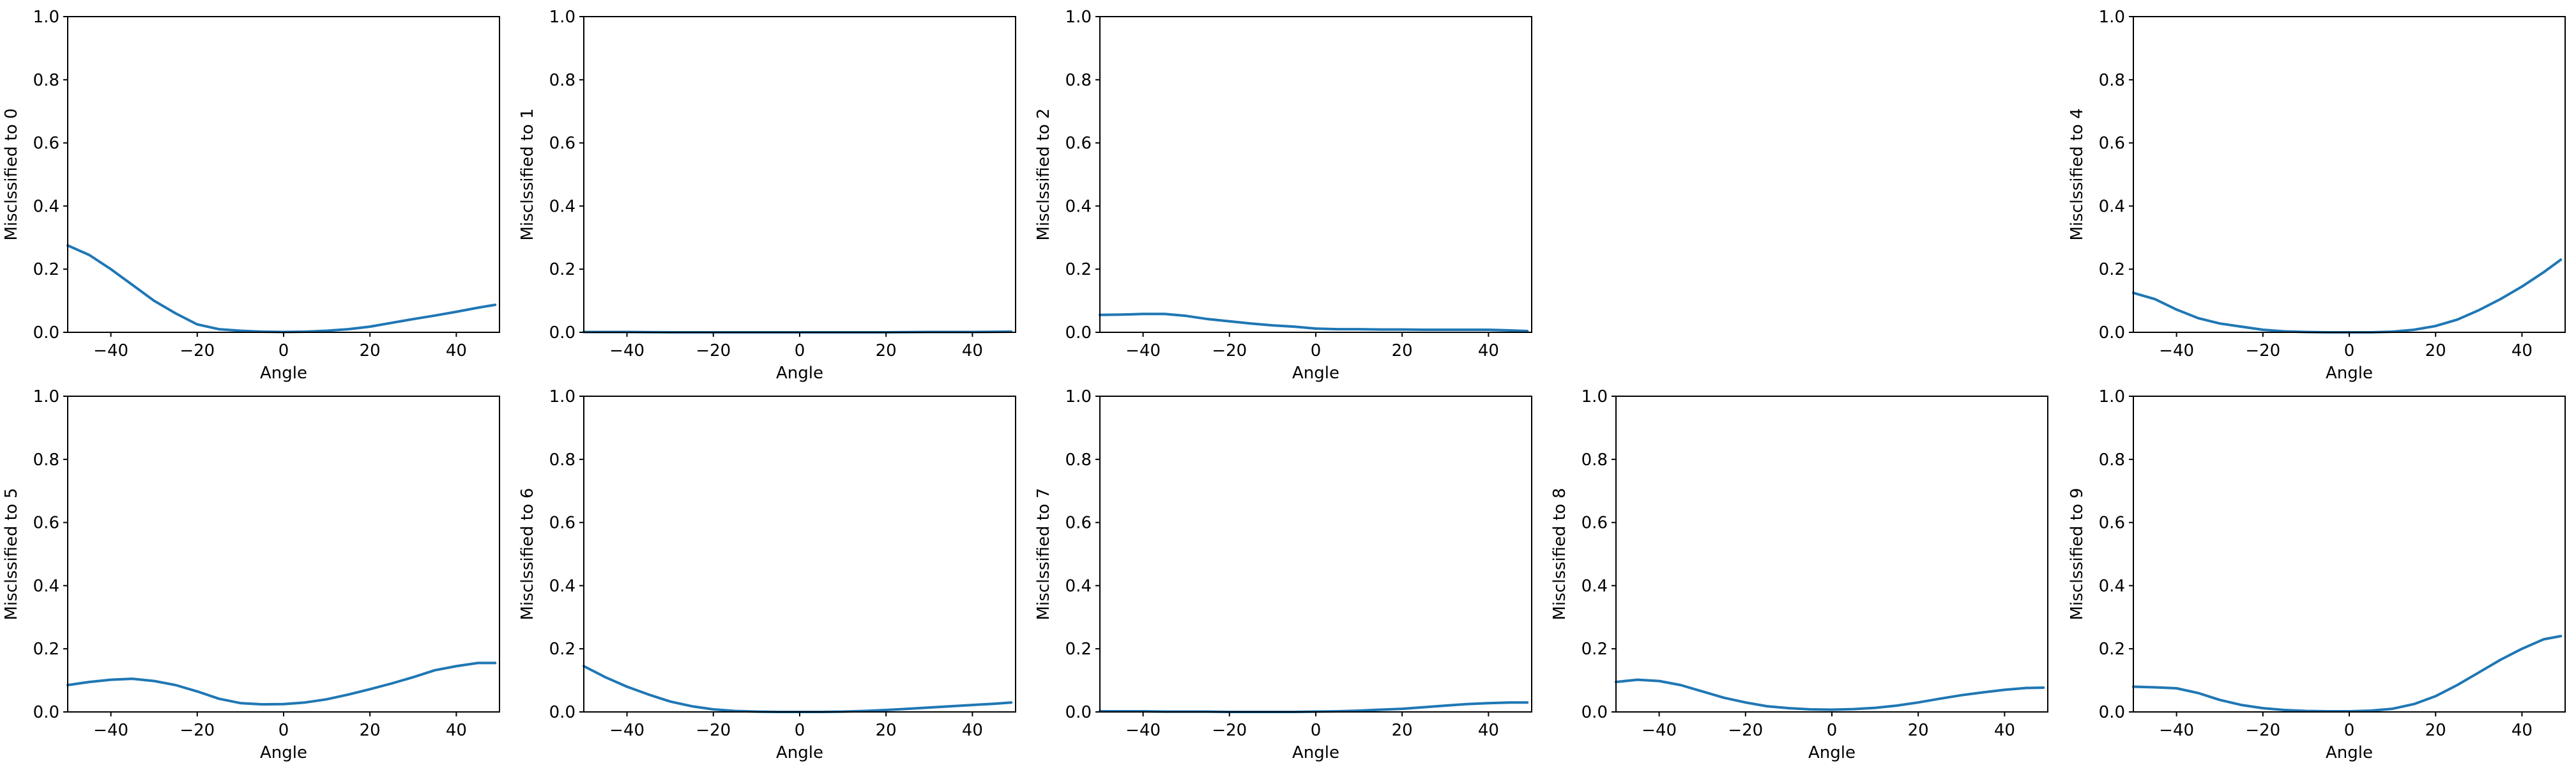 This screenshot has height=772, width=2576. Describe the element at coordinates (527, 174) in the screenshot. I see `y-axis-label: Misclssified to 1` at that location.